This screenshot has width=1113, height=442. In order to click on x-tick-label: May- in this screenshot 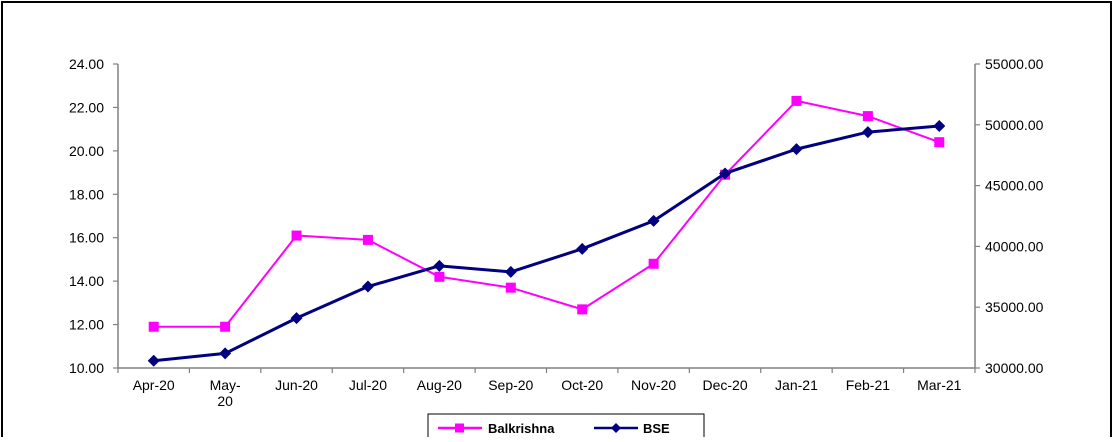, I will do `click(225, 385)`.